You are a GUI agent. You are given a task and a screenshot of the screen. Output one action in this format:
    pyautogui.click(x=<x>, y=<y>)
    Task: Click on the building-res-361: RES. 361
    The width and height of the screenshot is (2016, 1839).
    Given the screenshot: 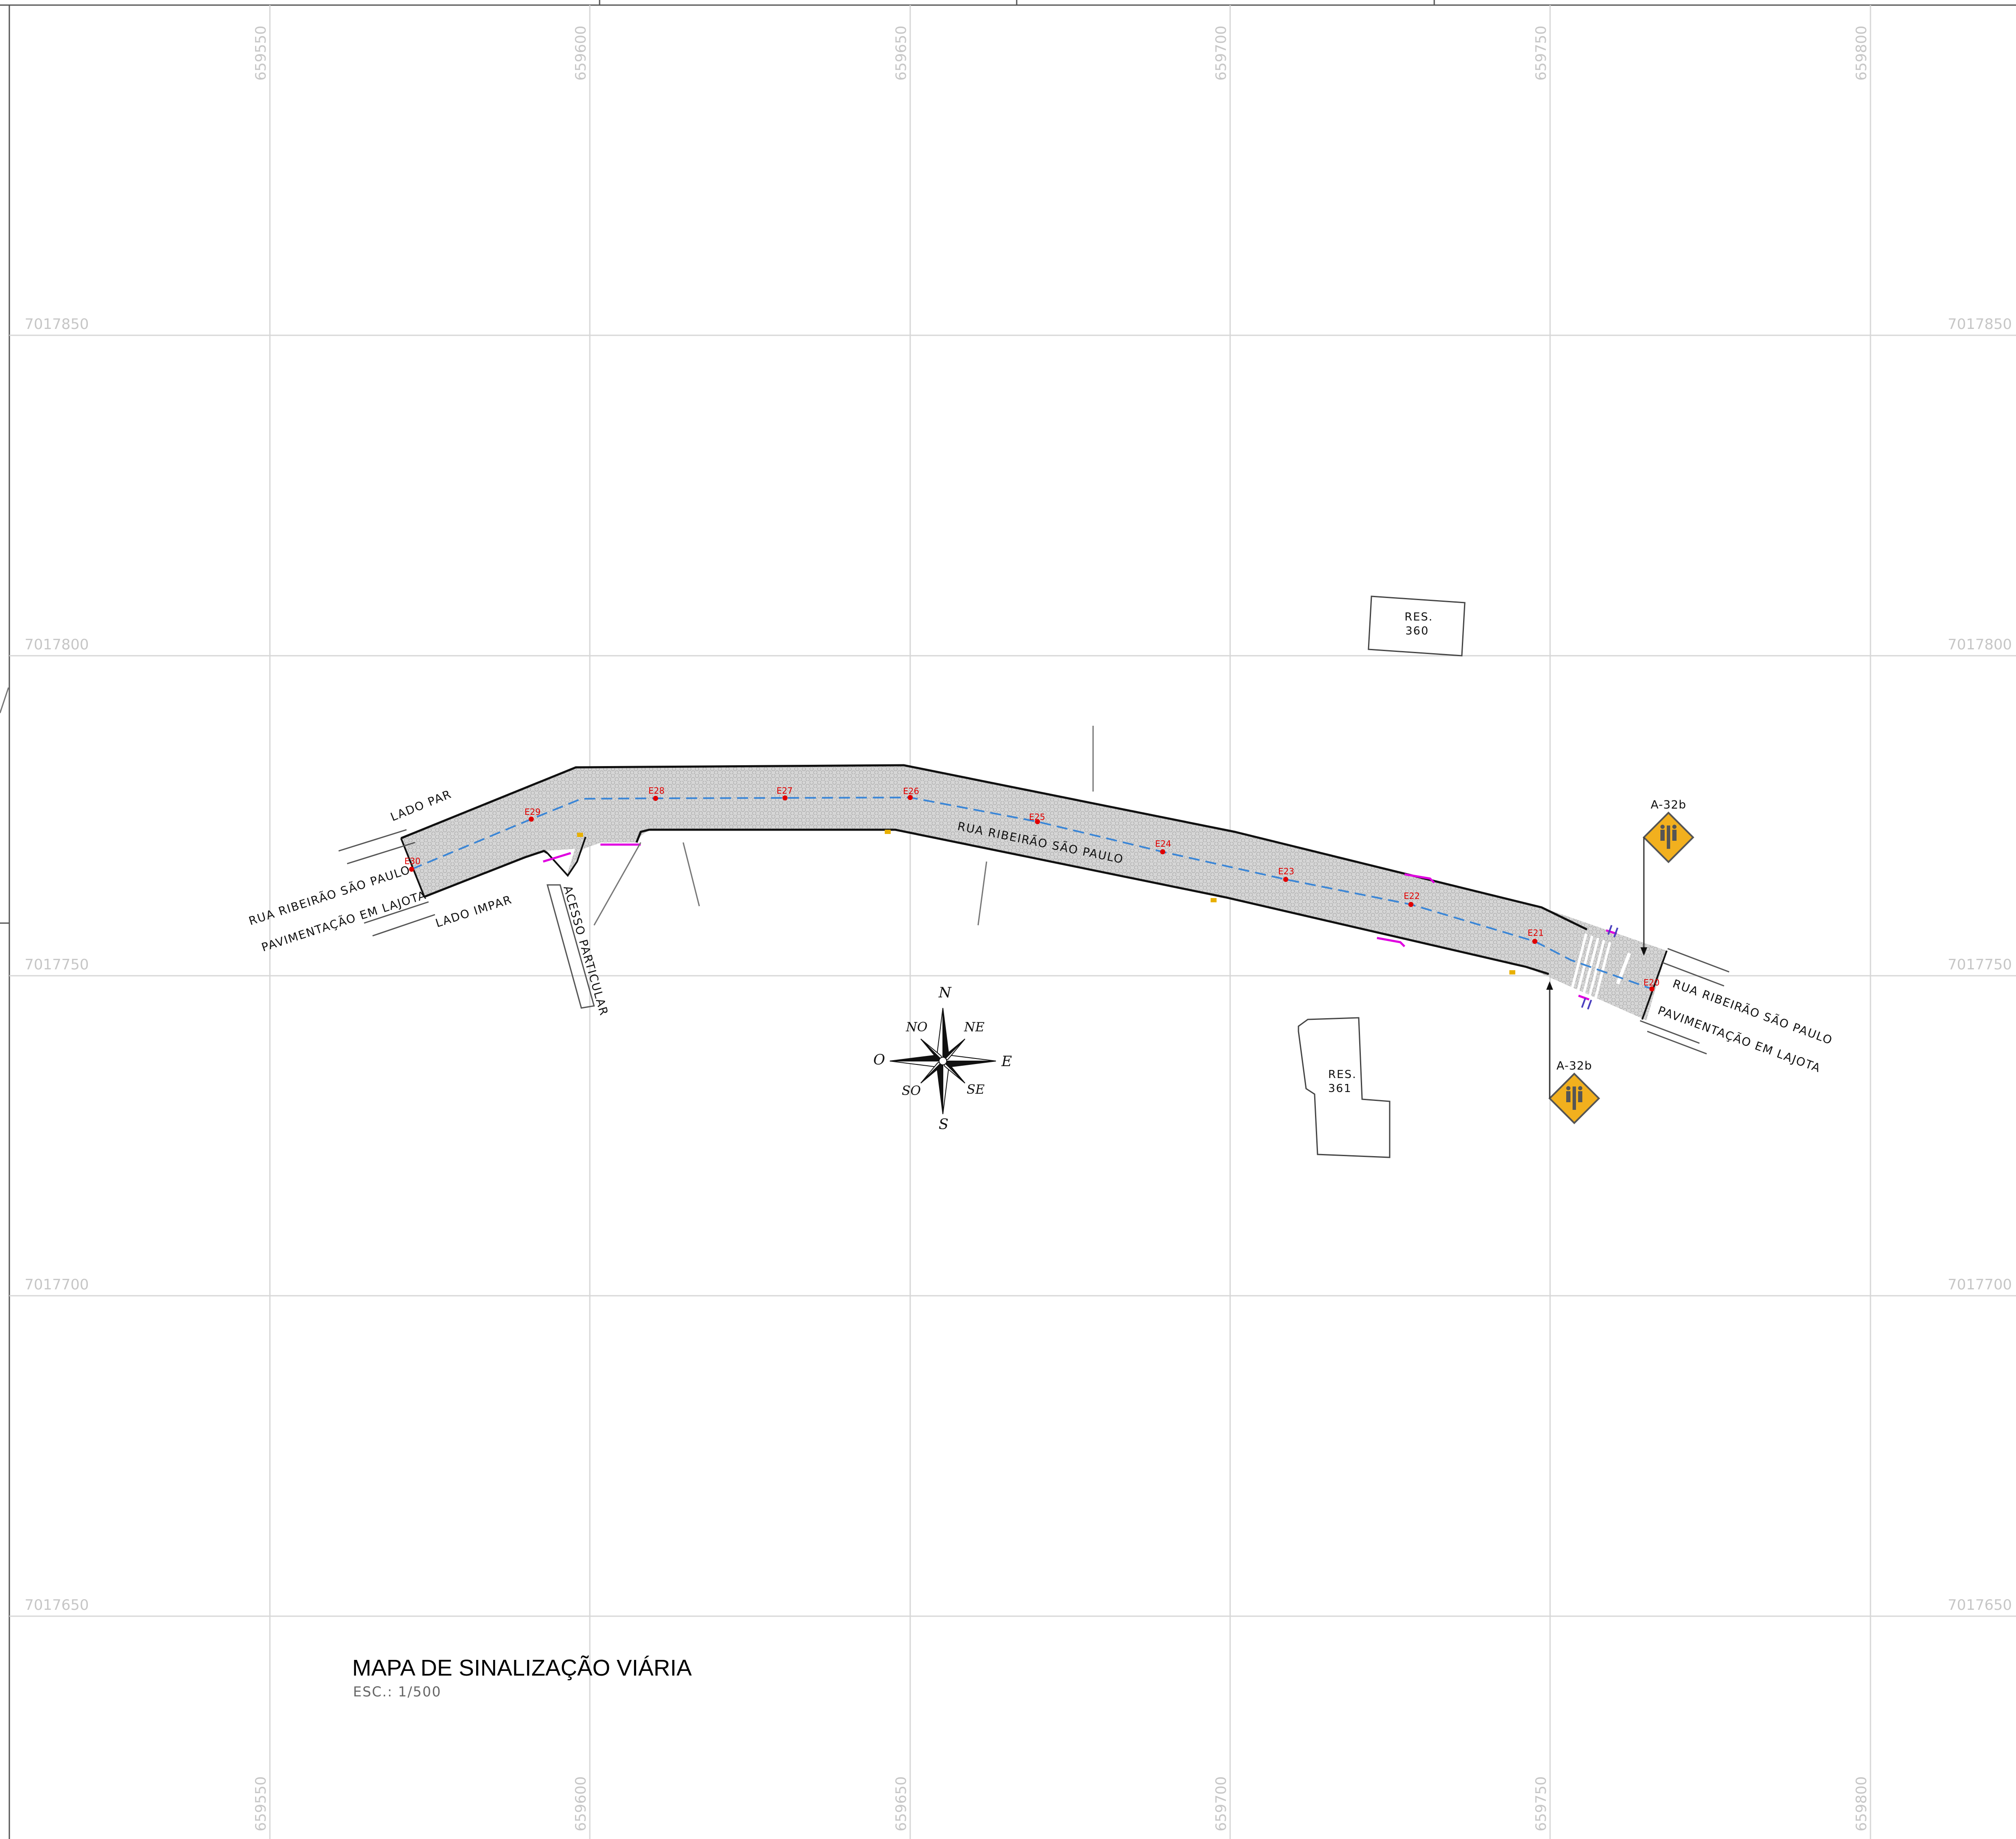 What is the action you would take?
    pyautogui.click(x=1344, y=1087)
    